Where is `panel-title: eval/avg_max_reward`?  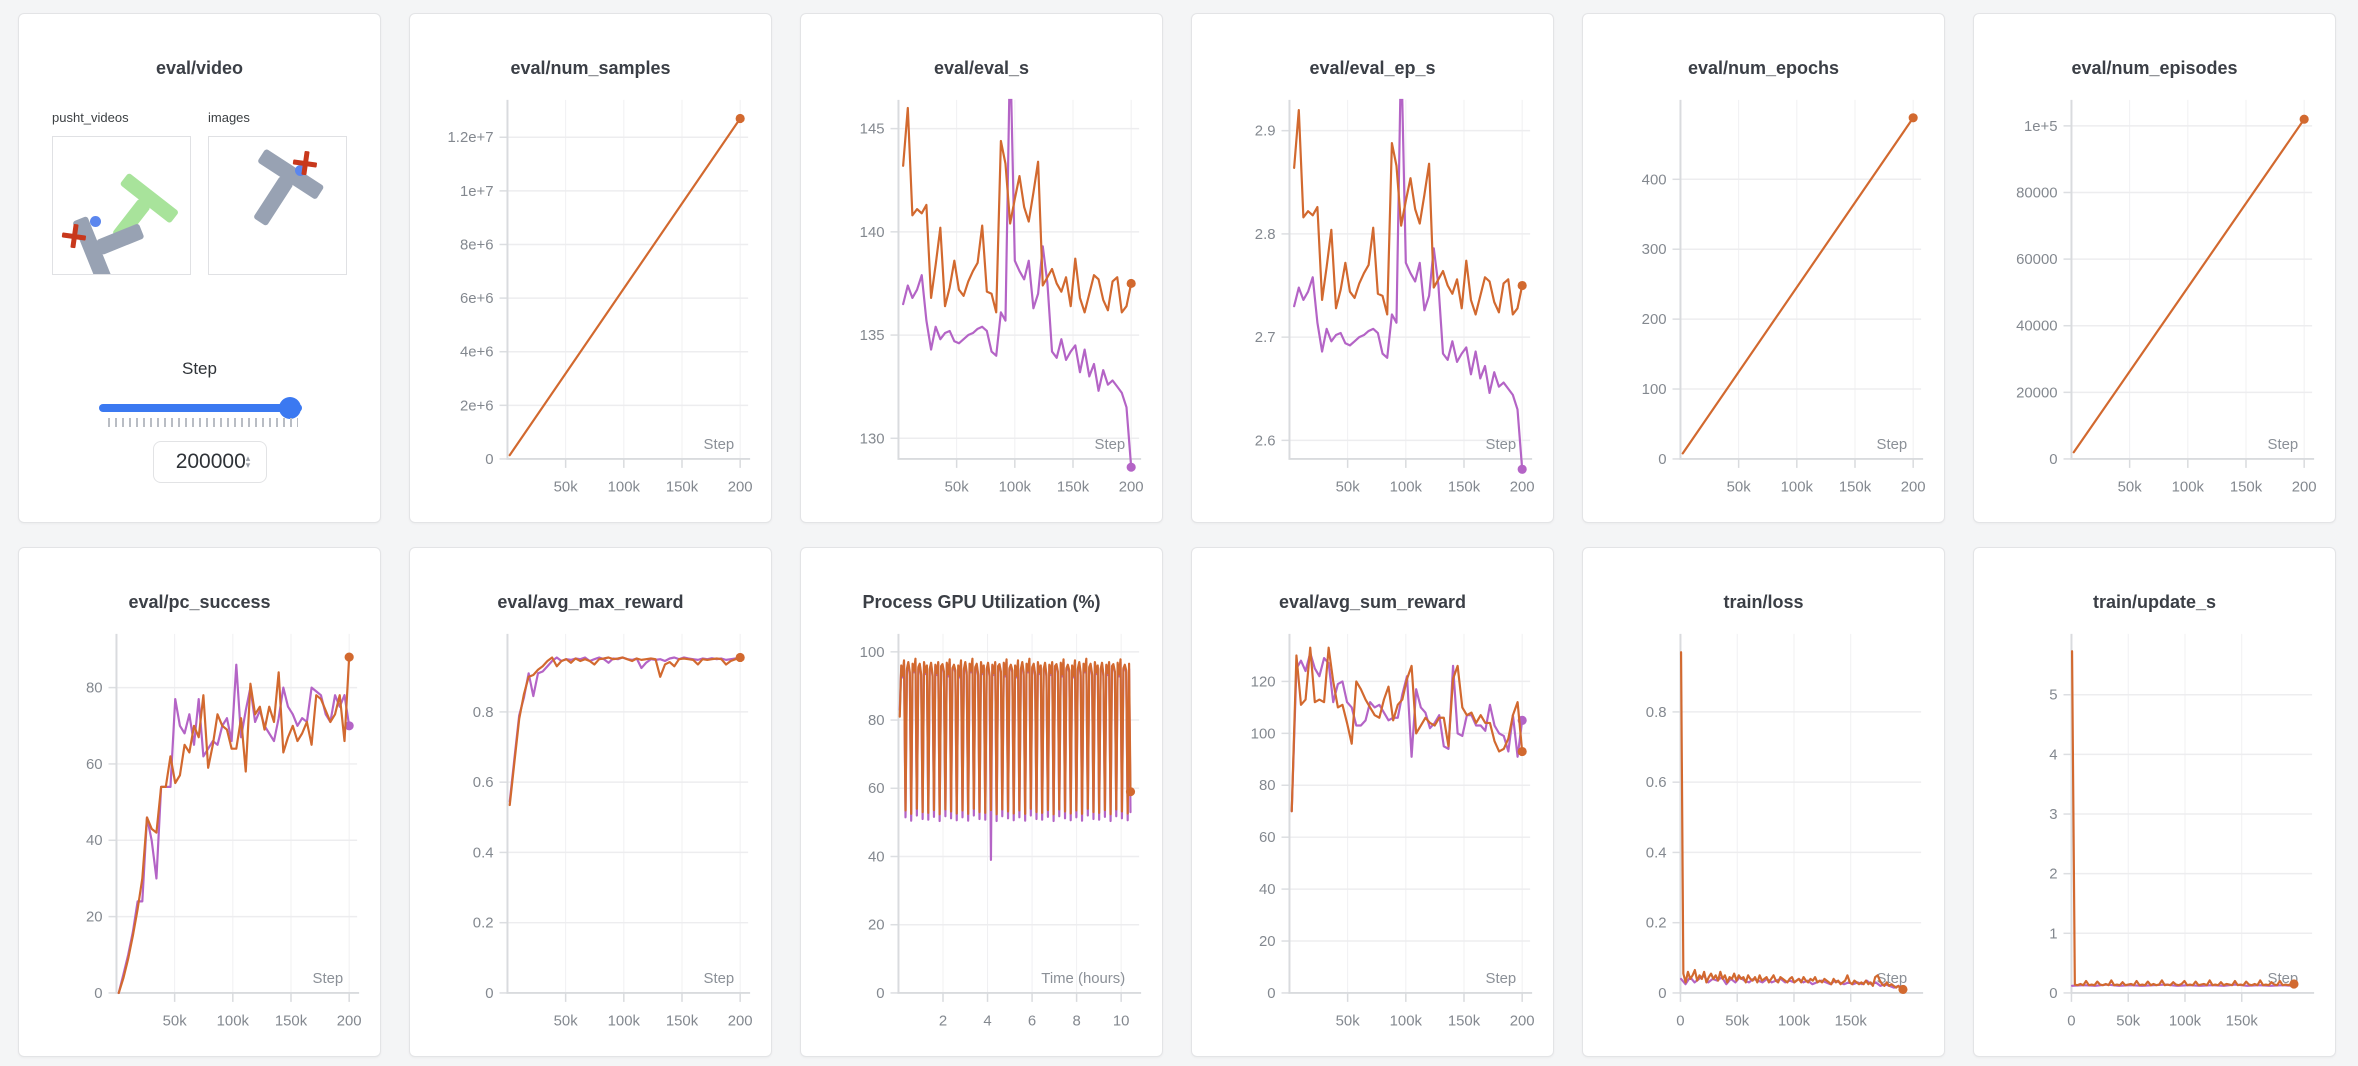
panel-title: eval/avg_max_reward is located at coordinates (590, 602).